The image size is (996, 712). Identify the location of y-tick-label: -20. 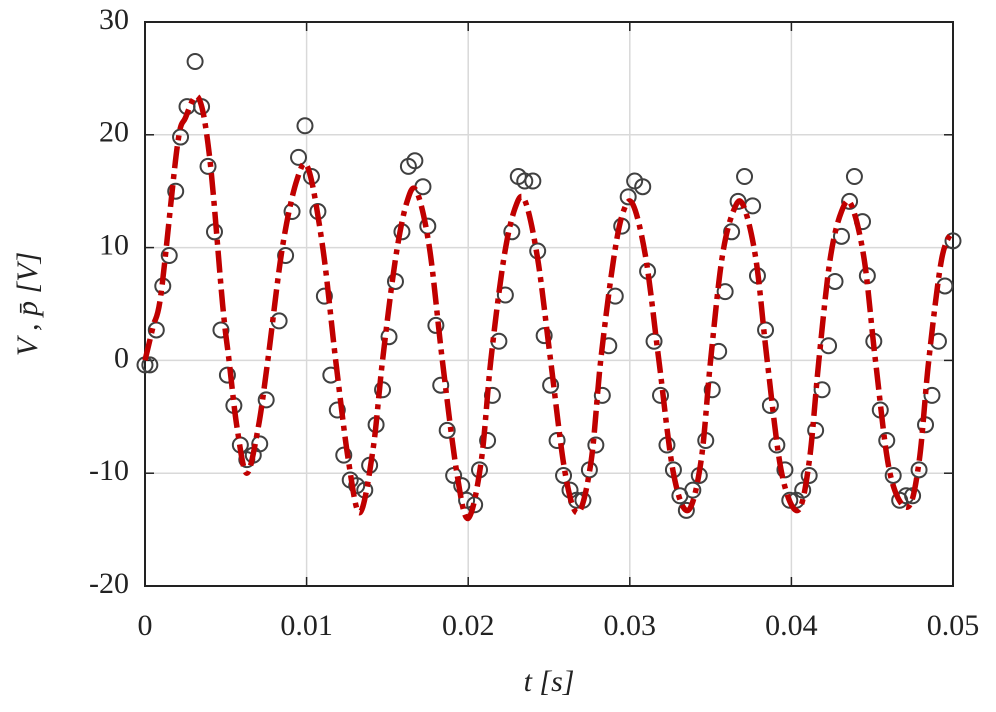
(109, 583).